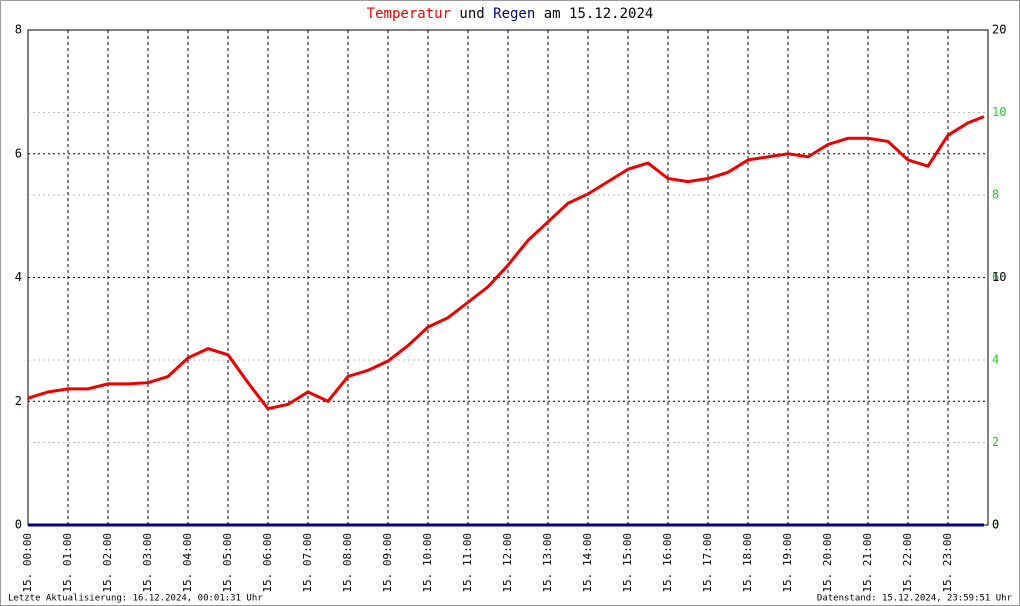 This screenshot has height=606, width=1020. What do you see at coordinates (667, 563) in the screenshot?
I see `x-tick-label: 15. 16:00` at bounding box center [667, 563].